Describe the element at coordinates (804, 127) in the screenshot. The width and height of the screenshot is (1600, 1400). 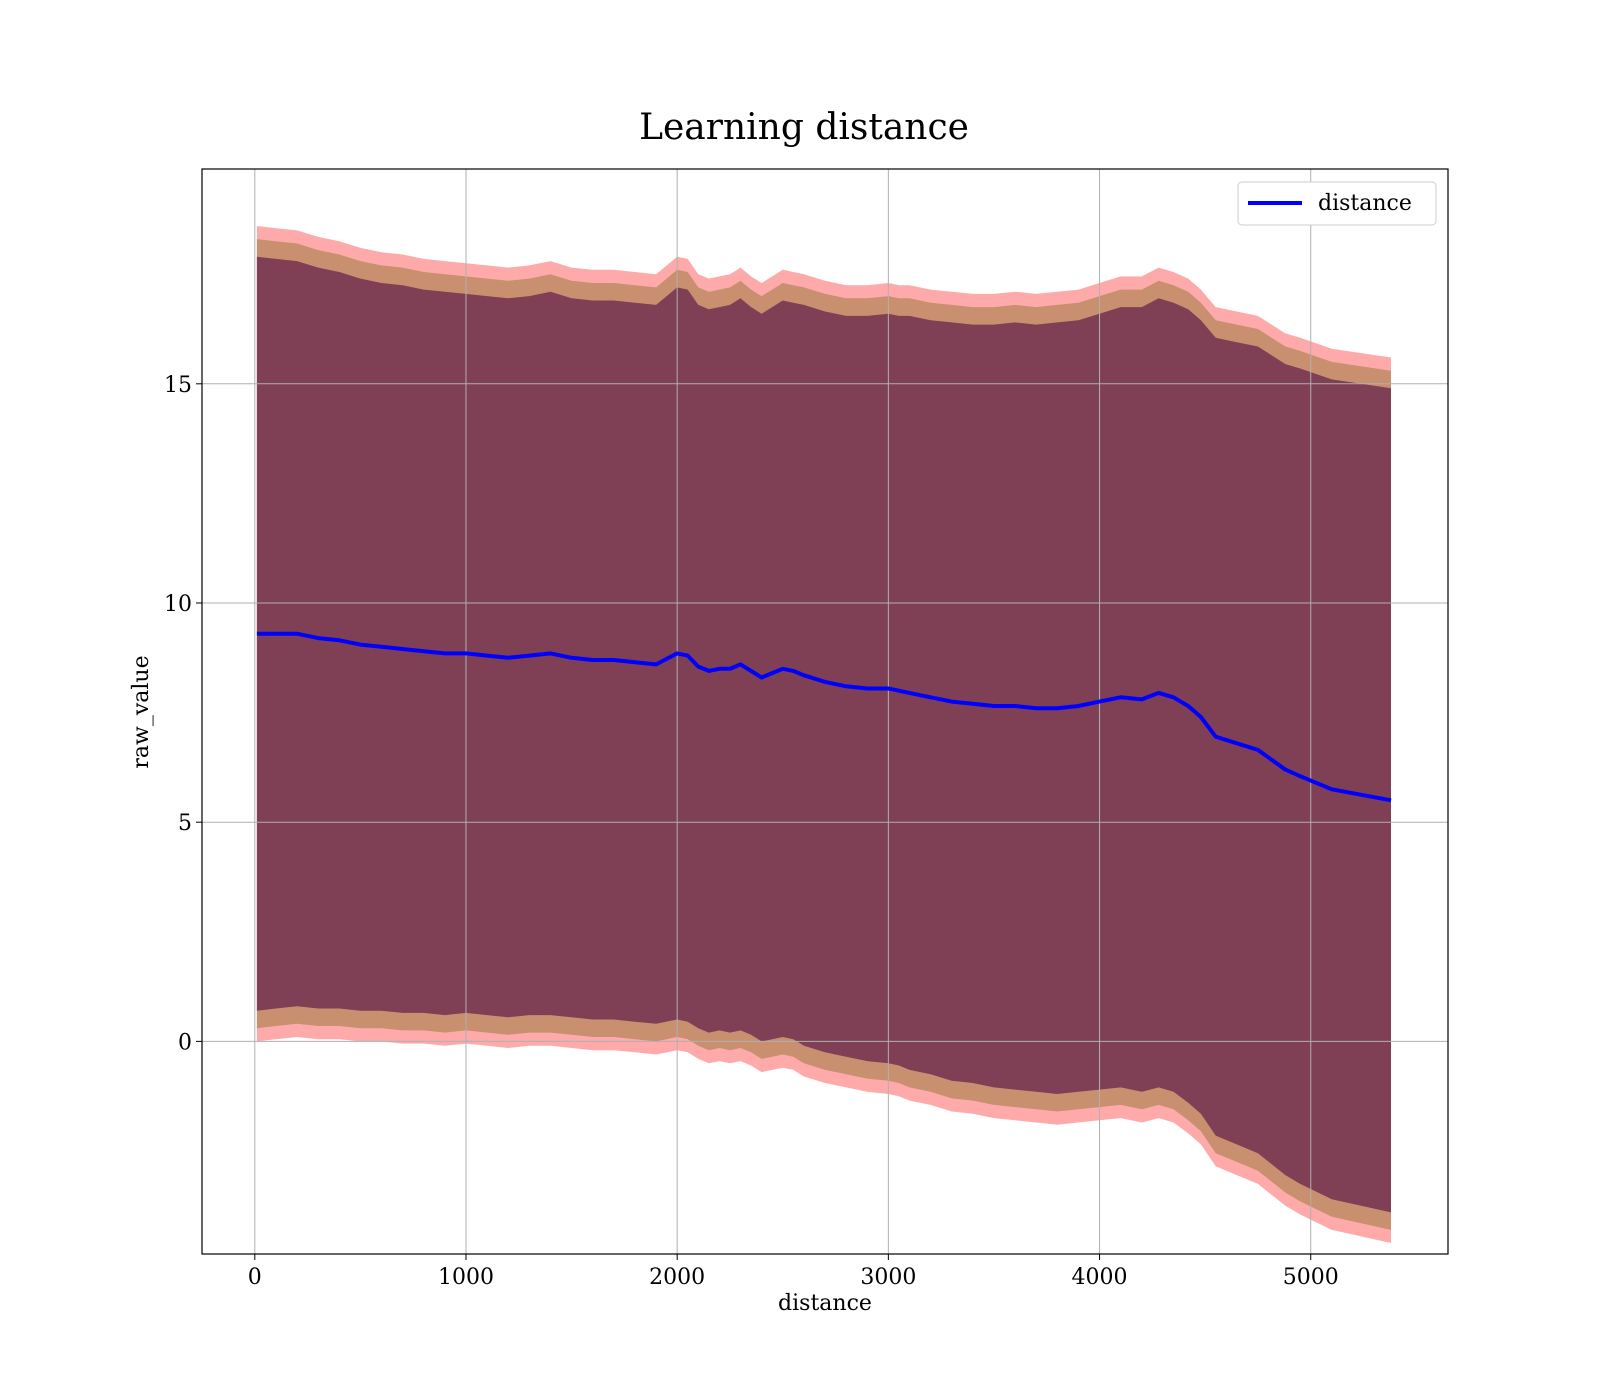
I see `chart-title: Learning distance` at that location.